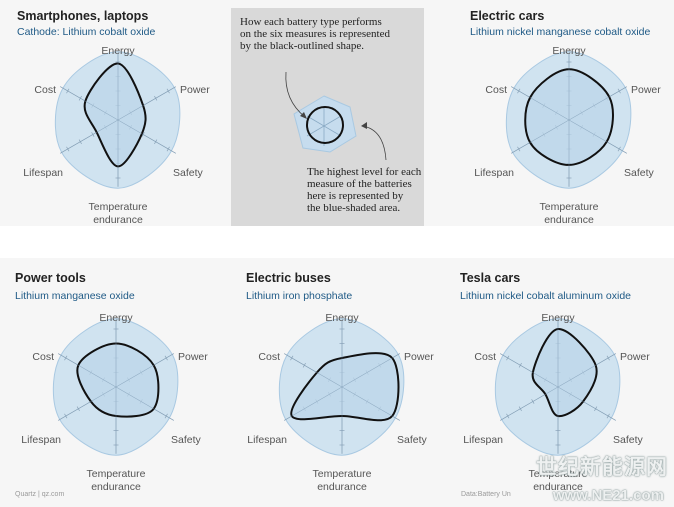  What do you see at coordinates (486, 494) in the screenshot?
I see `footer-source-right: Data:Battery Un` at bounding box center [486, 494].